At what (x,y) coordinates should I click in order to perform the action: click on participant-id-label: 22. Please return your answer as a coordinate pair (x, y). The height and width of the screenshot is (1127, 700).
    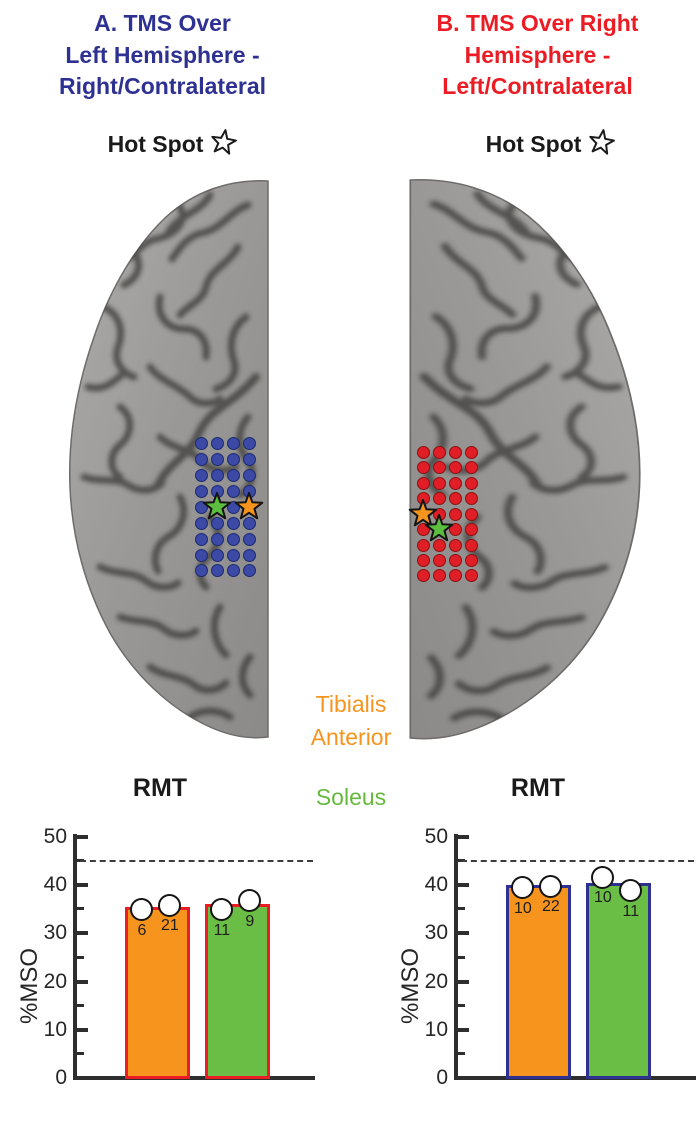
    Looking at the image, I should click on (550, 907).